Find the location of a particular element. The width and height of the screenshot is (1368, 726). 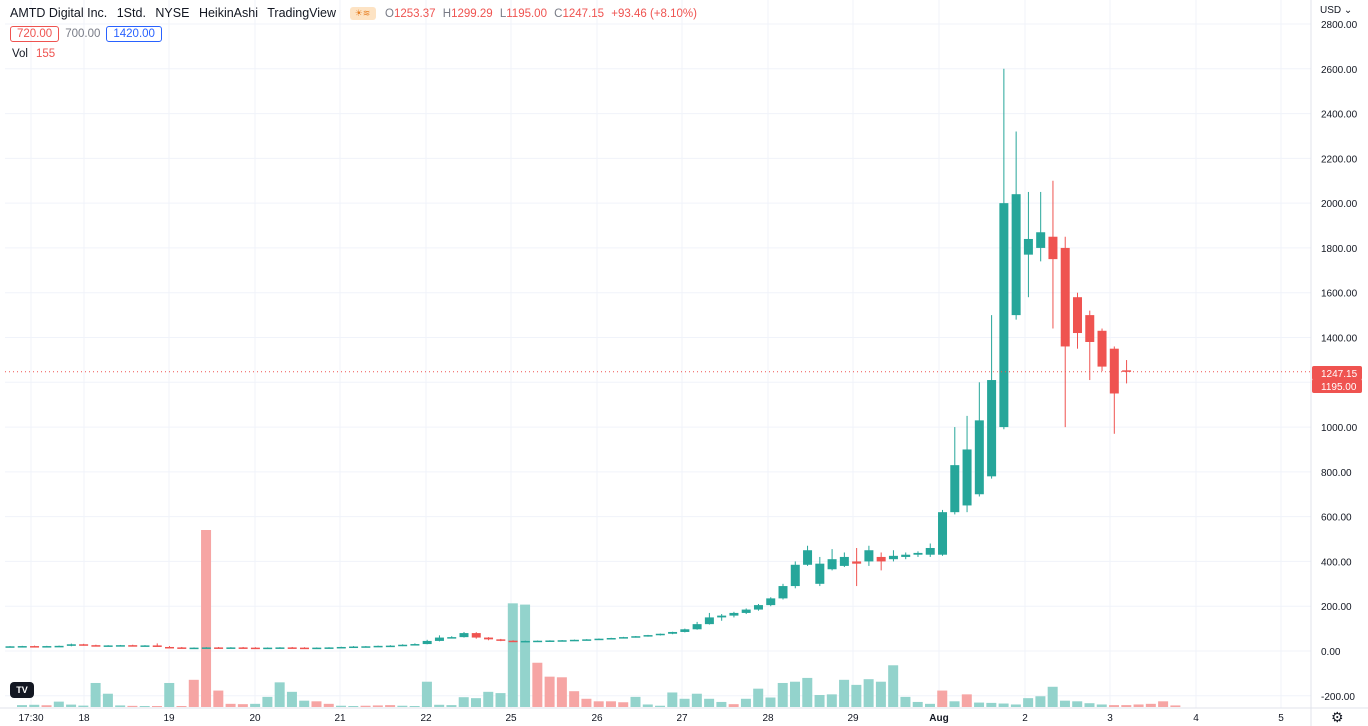

price-labels: 1247.15 1195.00 is located at coordinates (1337, 379).